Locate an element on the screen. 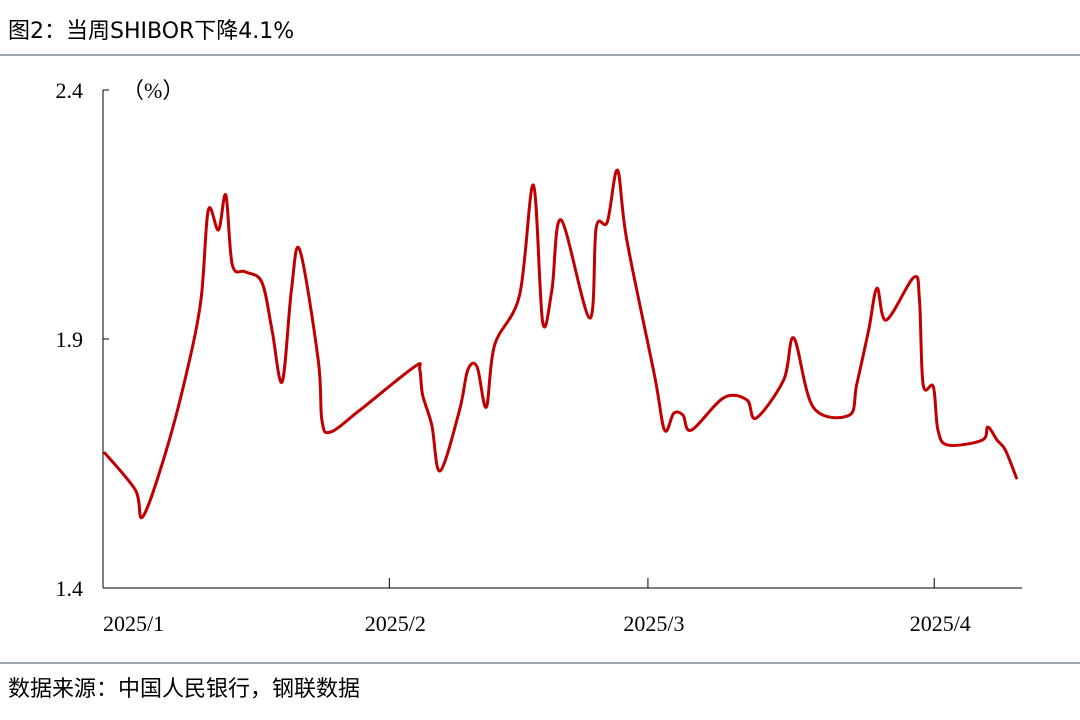 The width and height of the screenshot is (1080, 720). x-tick-label: 2025/3 is located at coordinates (653, 623).